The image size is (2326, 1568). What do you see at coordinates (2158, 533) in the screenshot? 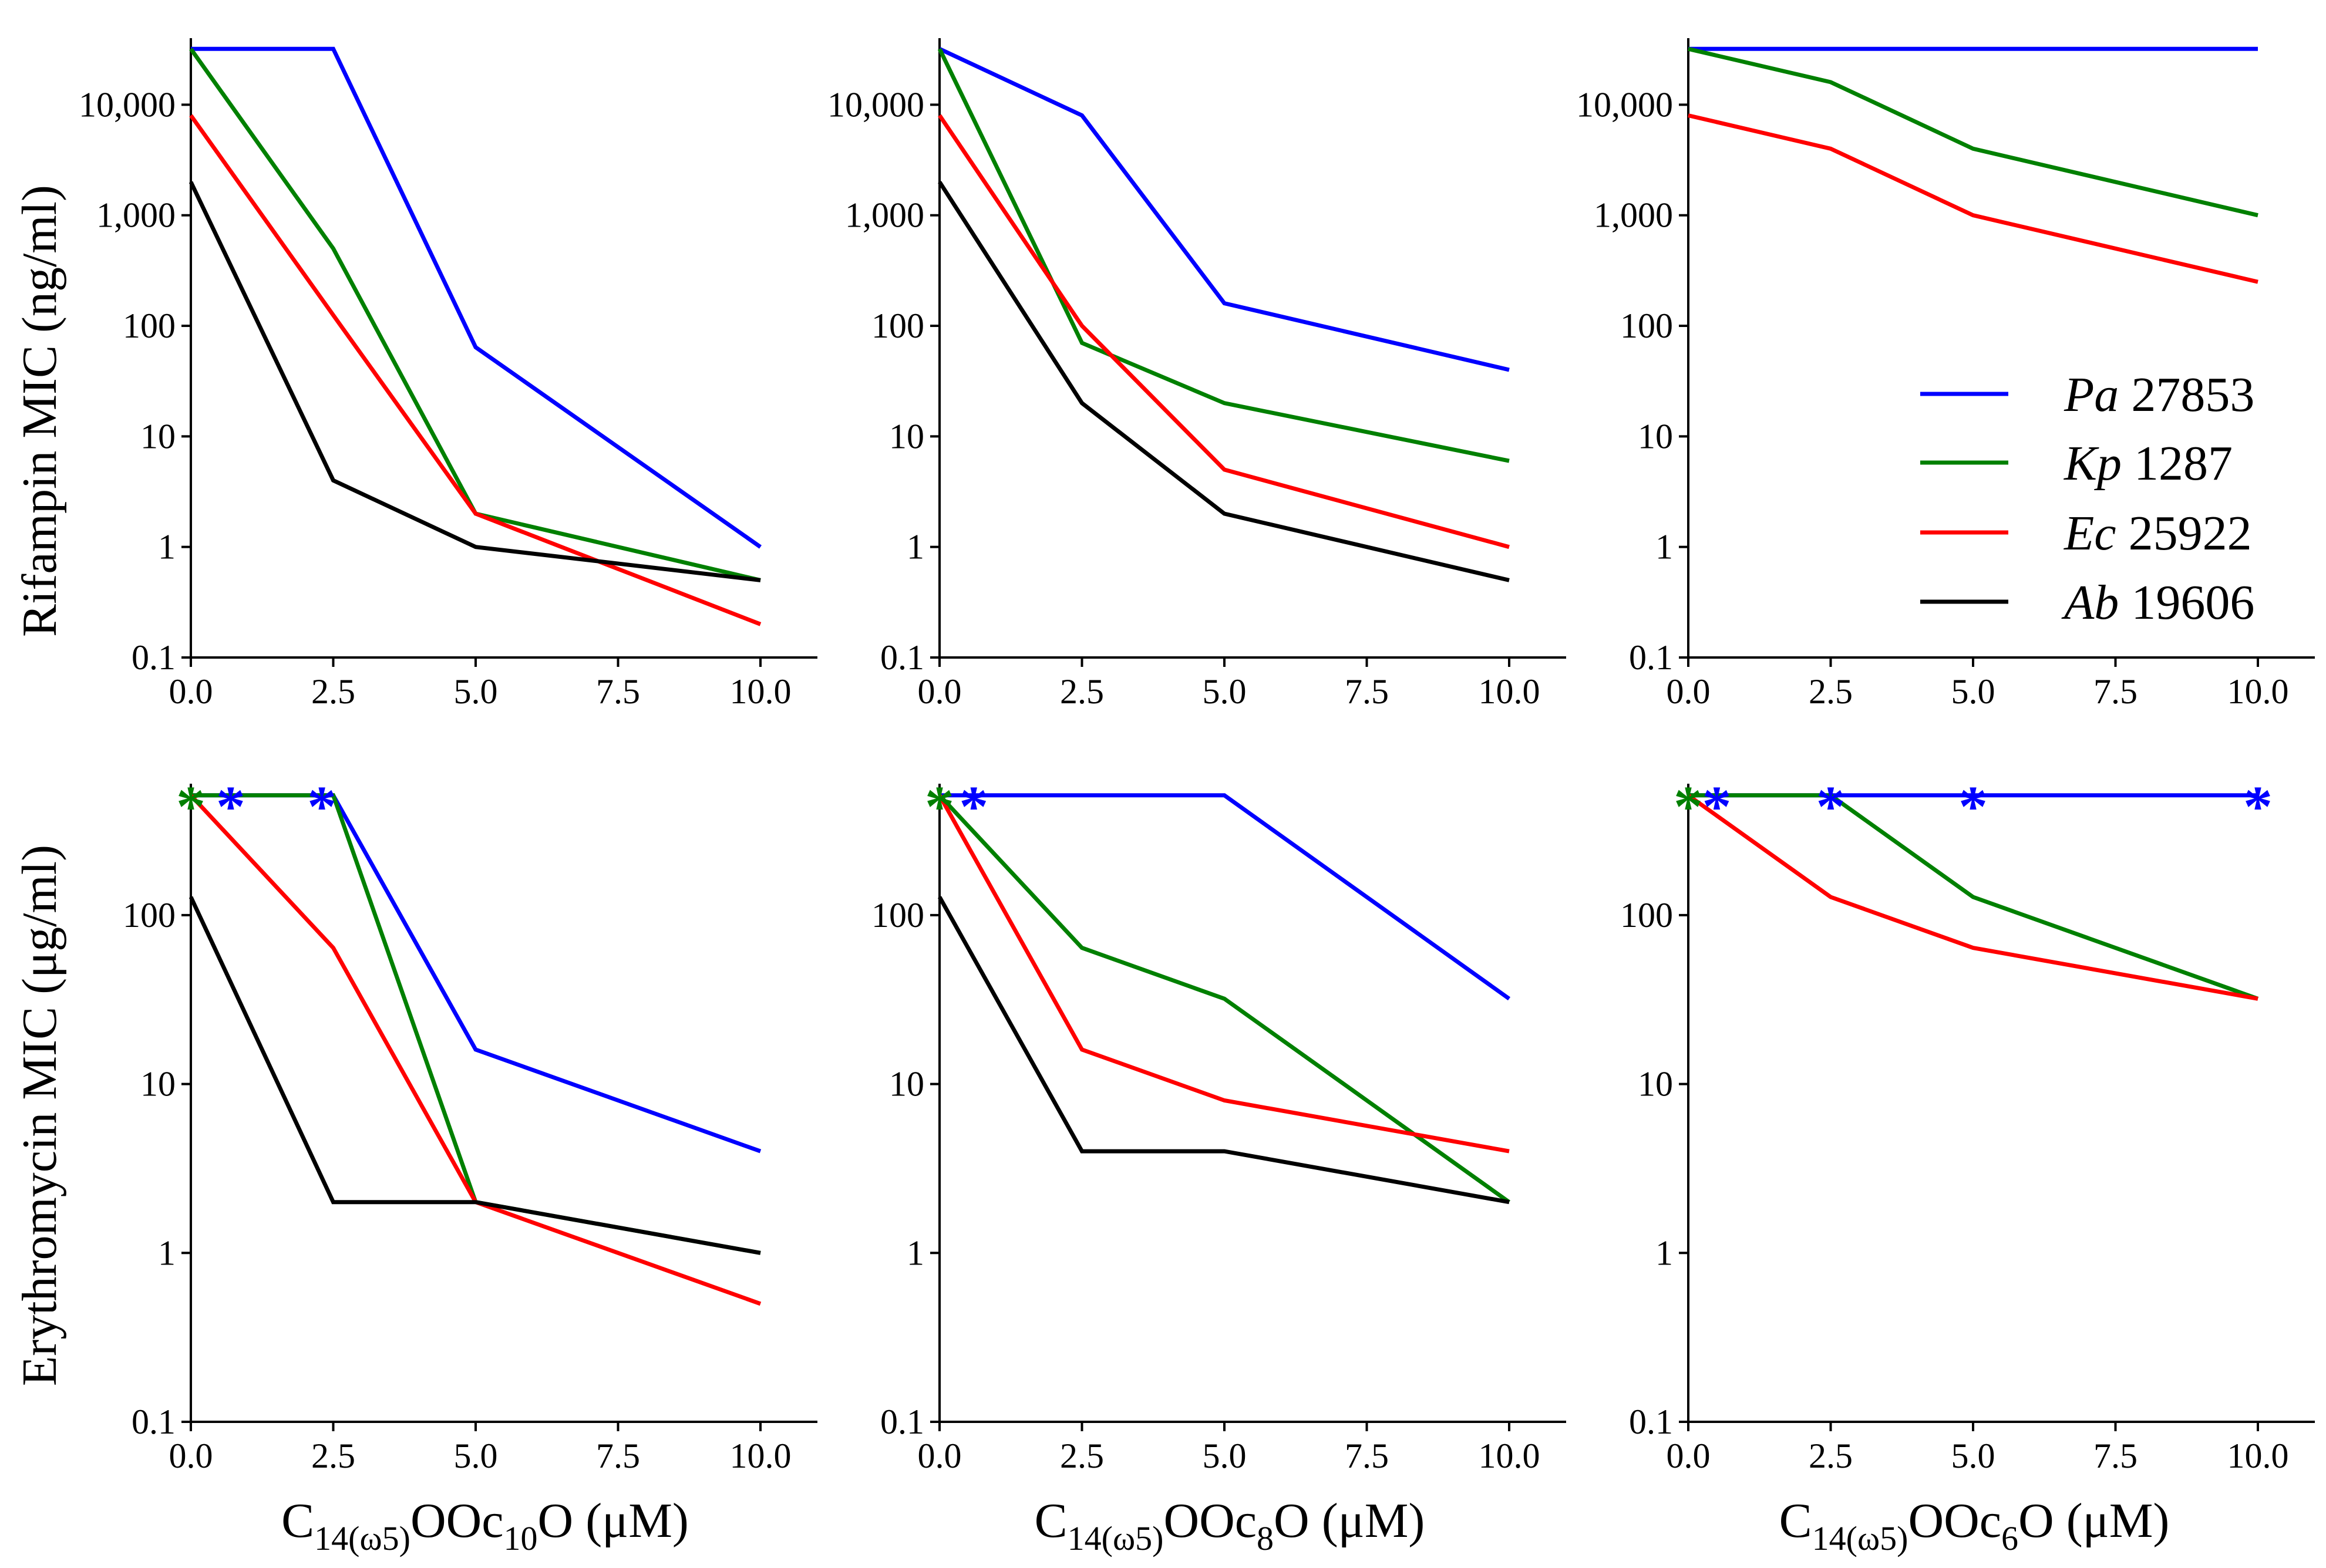
I see `legend-label-ec: Ec 25922` at bounding box center [2158, 533].